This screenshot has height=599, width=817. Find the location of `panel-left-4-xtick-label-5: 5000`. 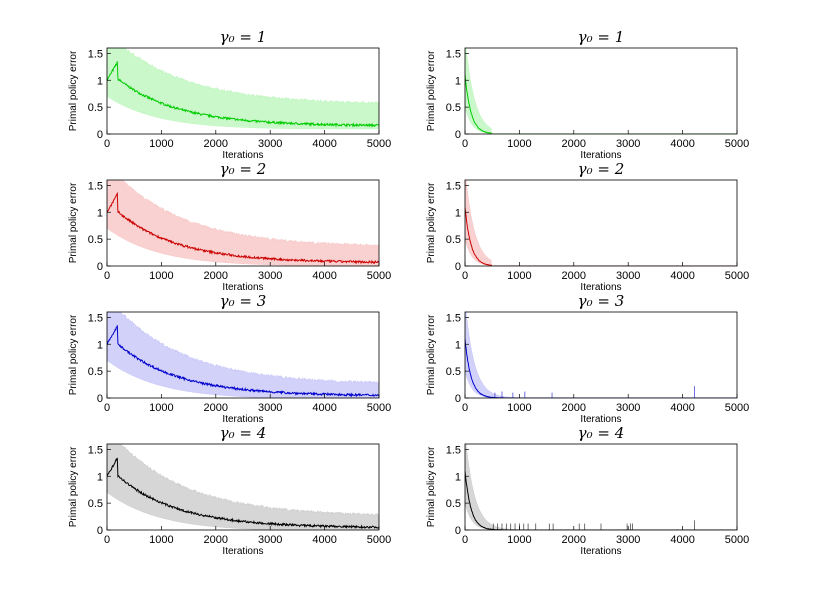

panel-left-4-xtick-label-5: 5000 is located at coordinates (379, 540).